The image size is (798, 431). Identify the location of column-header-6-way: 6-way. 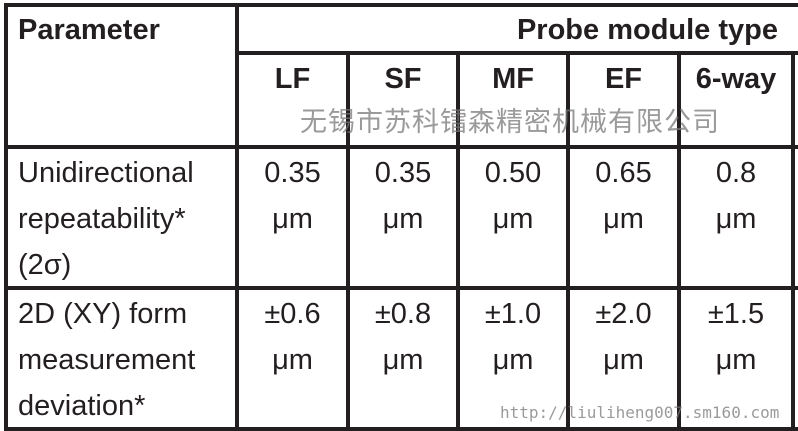
(736, 79).